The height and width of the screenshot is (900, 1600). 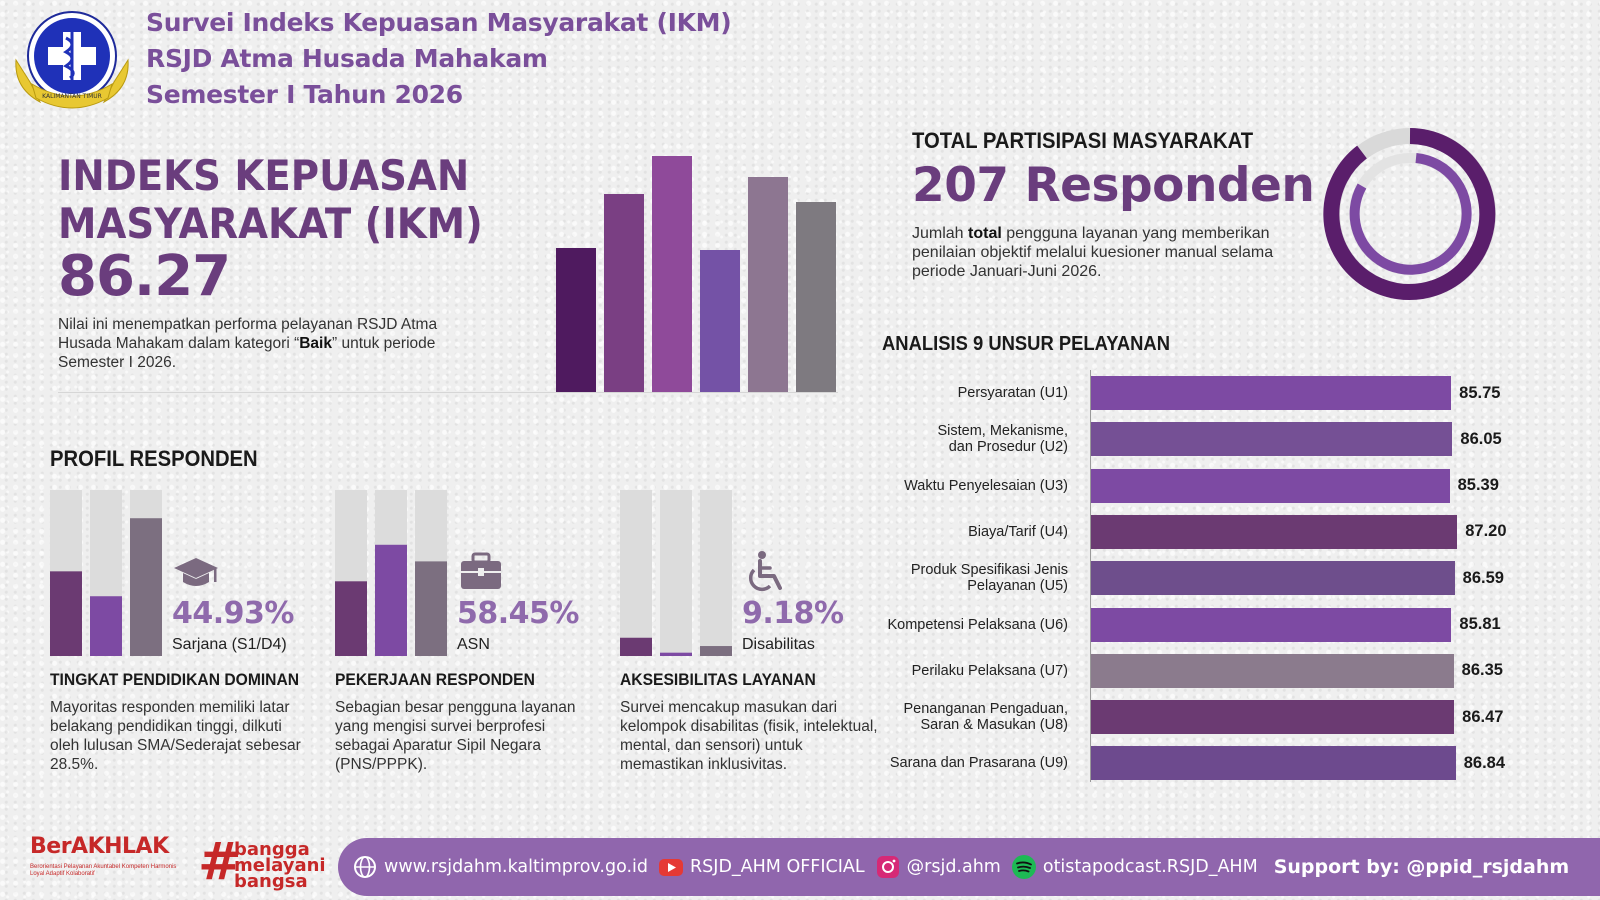 I want to click on footer-instagram: @rsjd.ahm, so click(x=938, y=867).